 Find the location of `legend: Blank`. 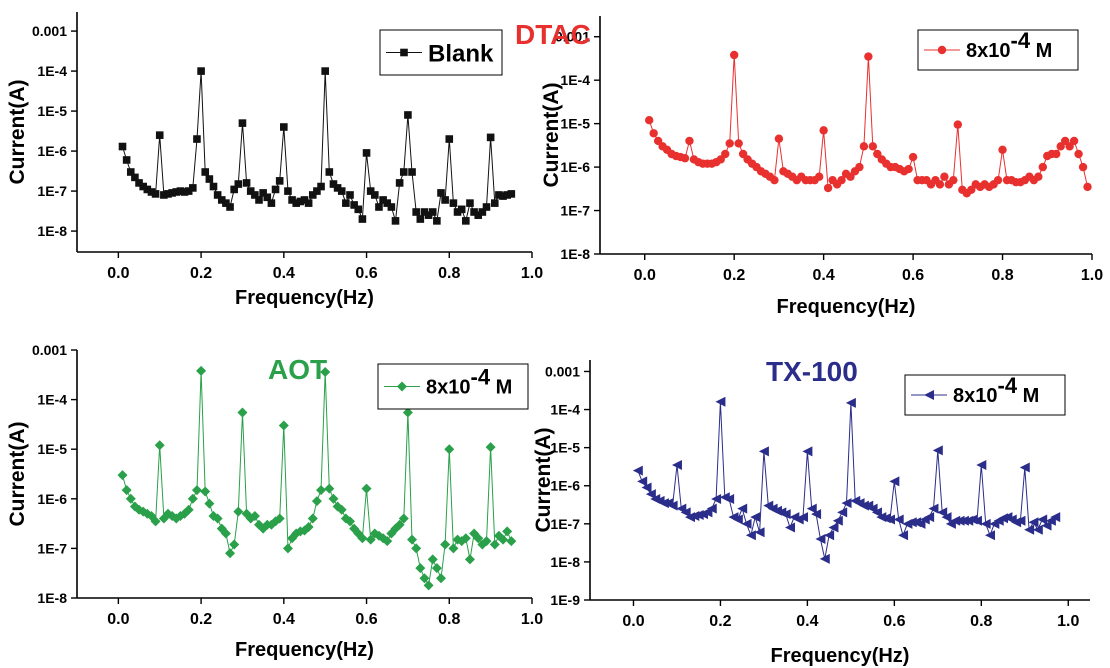

legend: Blank is located at coordinates (441, 52).